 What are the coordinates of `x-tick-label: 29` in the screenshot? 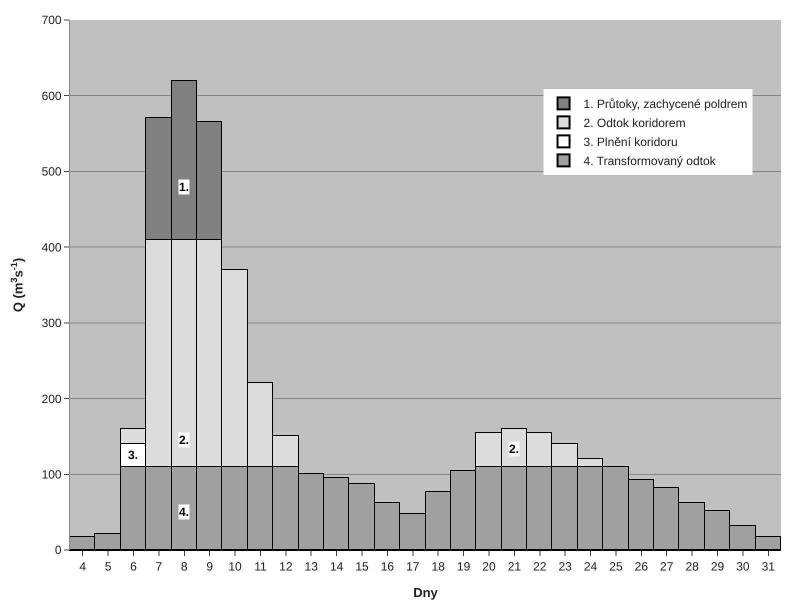 It's located at (717, 566).